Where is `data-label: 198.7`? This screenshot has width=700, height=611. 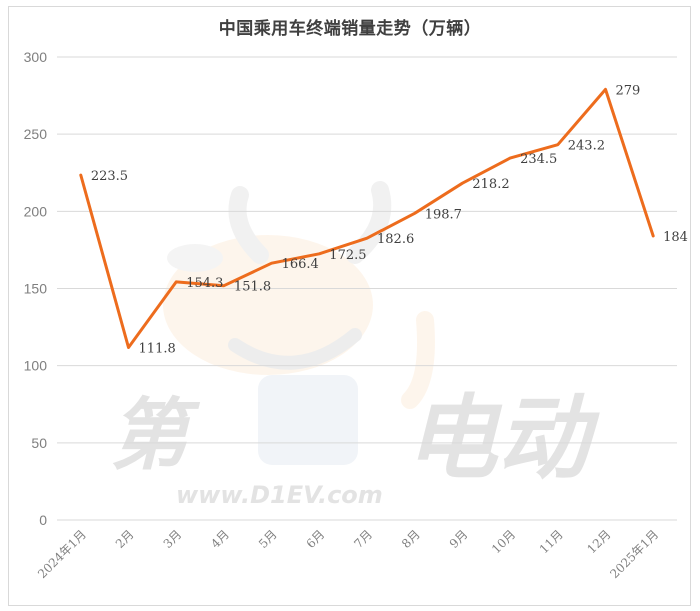
data-label: 198.7 is located at coordinates (443, 214).